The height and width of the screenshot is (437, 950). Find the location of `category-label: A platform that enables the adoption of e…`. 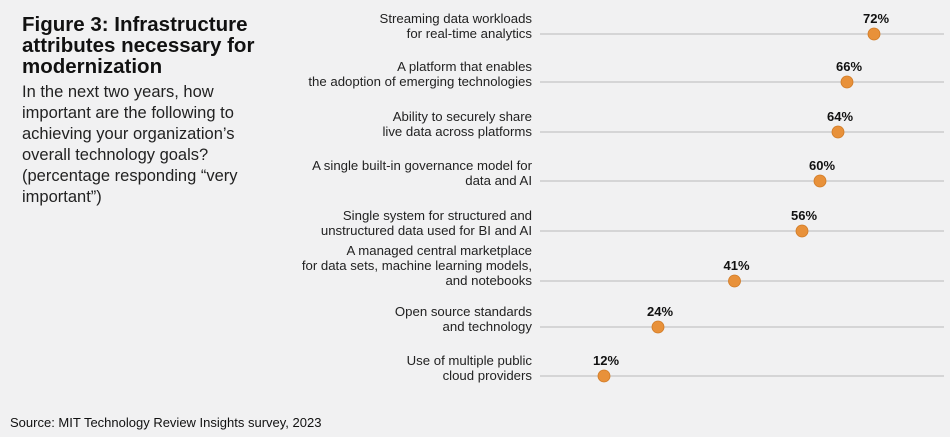

category-label: A platform that enables the adoption of e… is located at coordinates (420, 74).